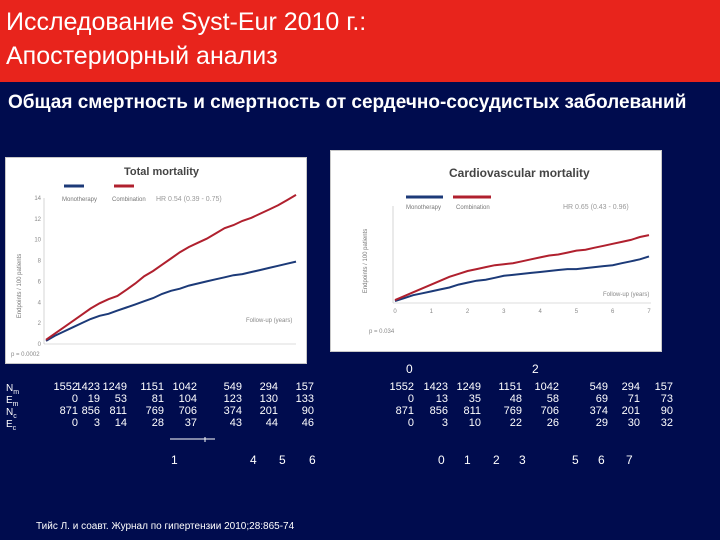 The image size is (720, 540). I want to click on axis-number: 3, so click(522, 460).